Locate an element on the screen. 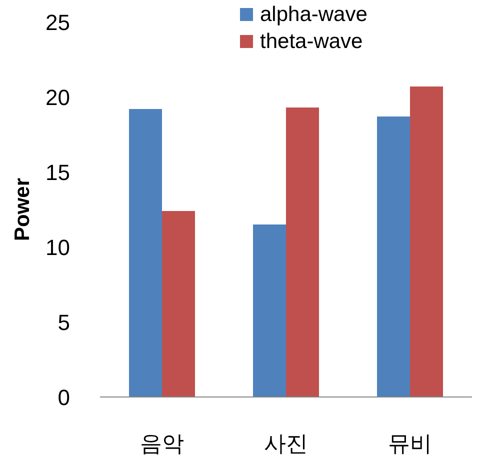 The width and height of the screenshot is (492, 466). x-tick-label: 뮤비 is located at coordinates (410, 443).